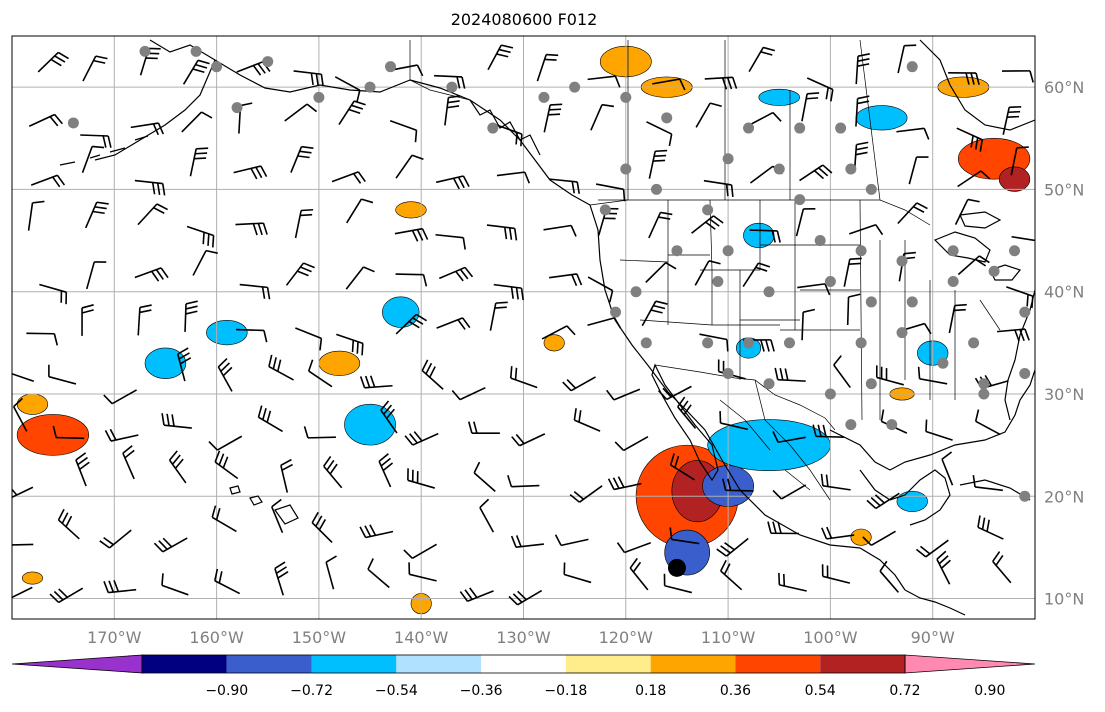  I want to click on coastline-gulf, so click(932, 420).